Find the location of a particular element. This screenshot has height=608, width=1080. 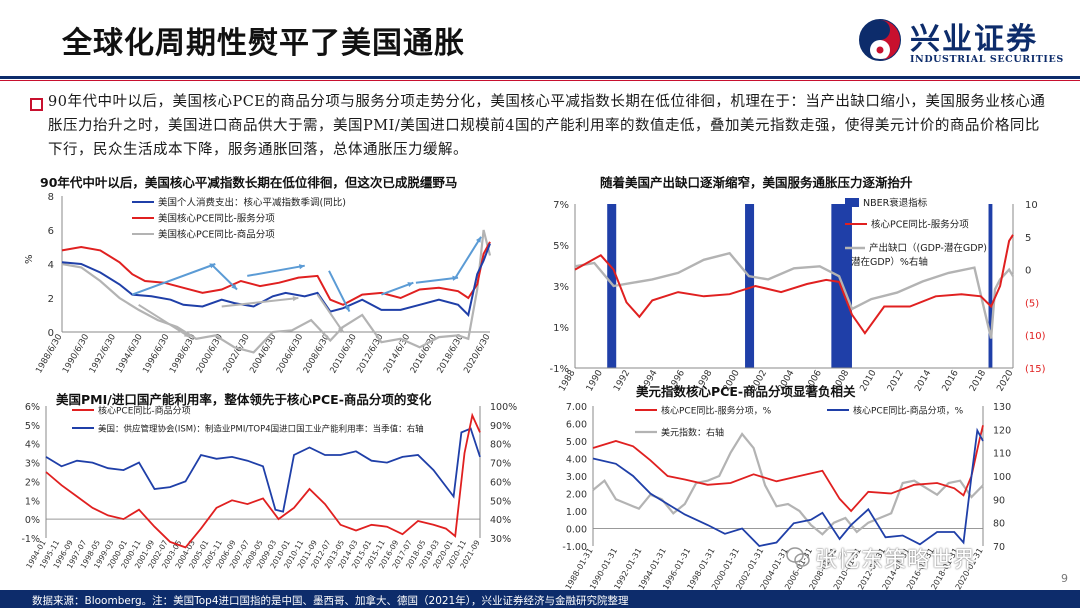

chart-4-ytick-right: 100 is located at coordinates (1002, 477).